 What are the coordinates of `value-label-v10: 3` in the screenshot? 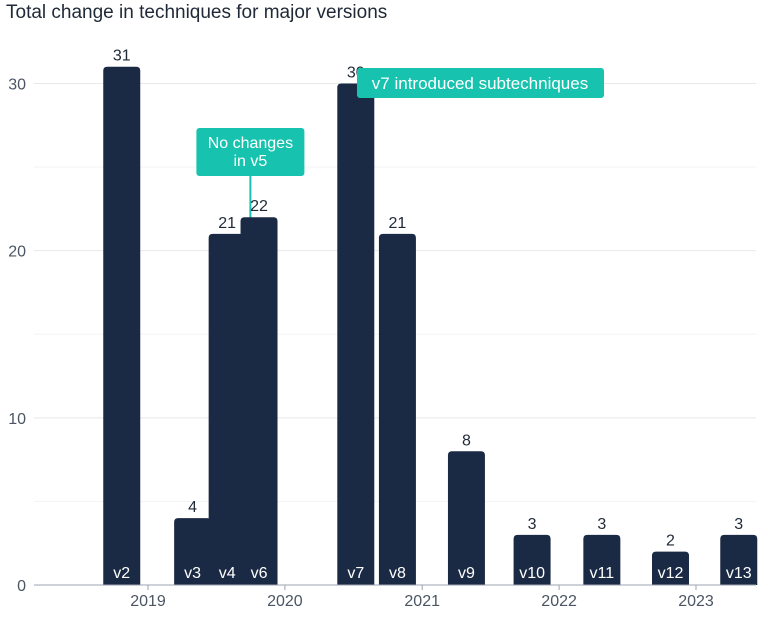 It's located at (532, 524).